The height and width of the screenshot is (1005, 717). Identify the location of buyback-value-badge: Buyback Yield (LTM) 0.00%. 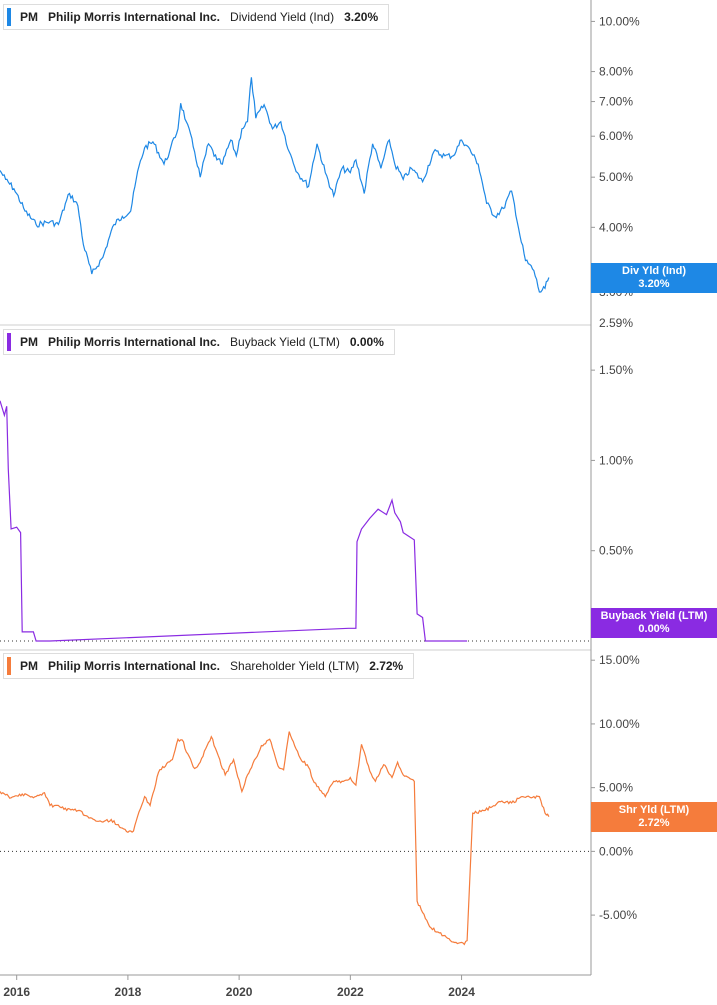
(654, 623).